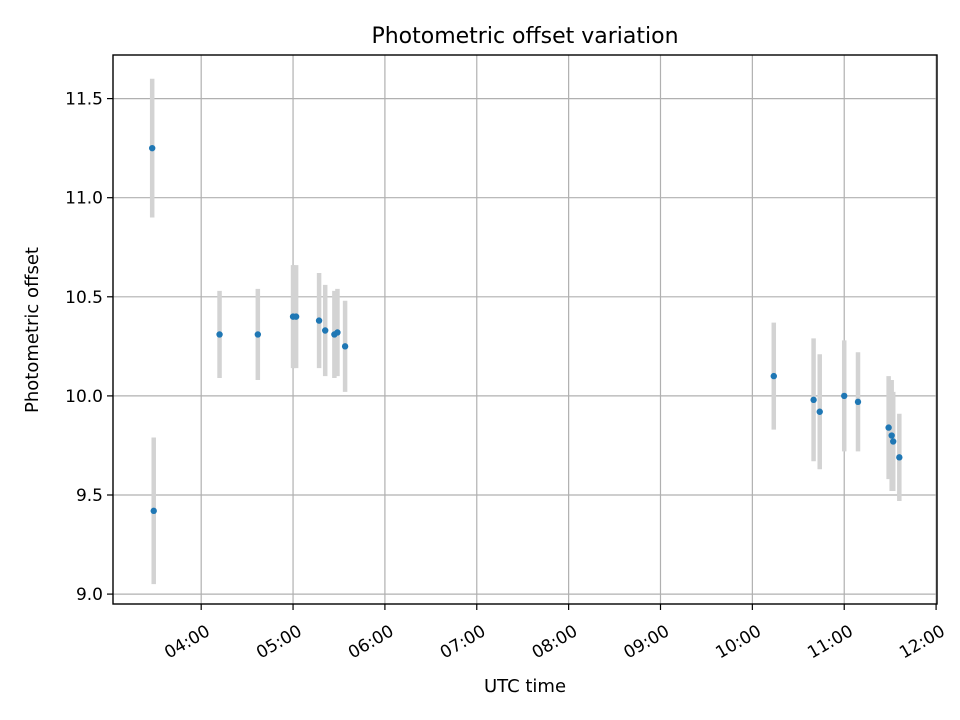  Describe the element at coordinates (830, 642) in the screenshot. I see `x-tick-label: 11:00` at that location.